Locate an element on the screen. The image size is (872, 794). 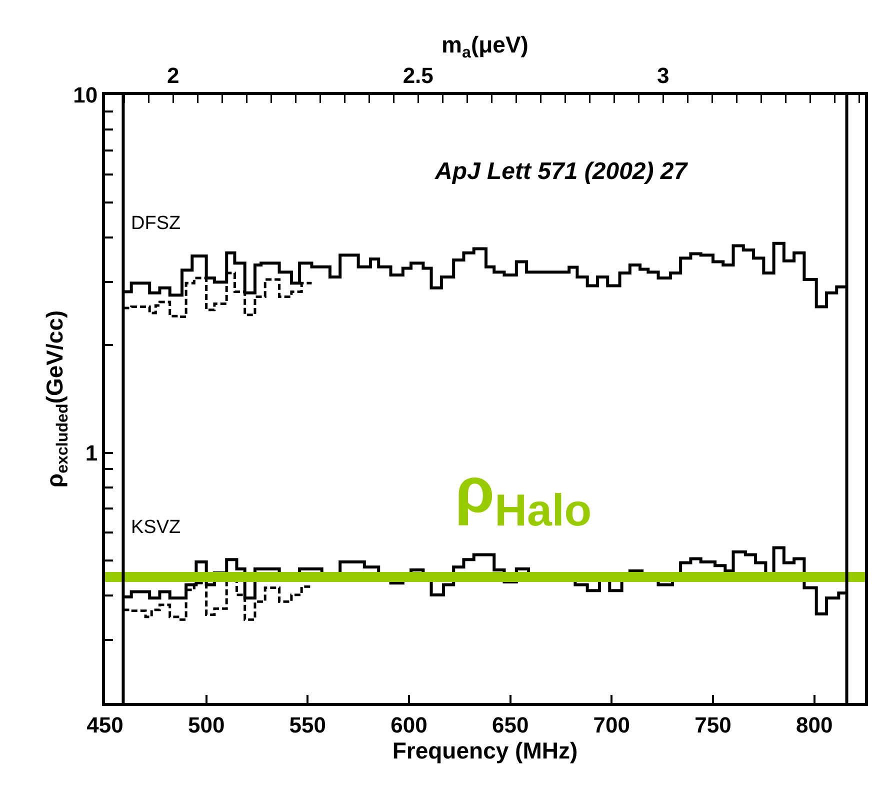
x-tick-label: 650 is located at coordinates (510, 725).